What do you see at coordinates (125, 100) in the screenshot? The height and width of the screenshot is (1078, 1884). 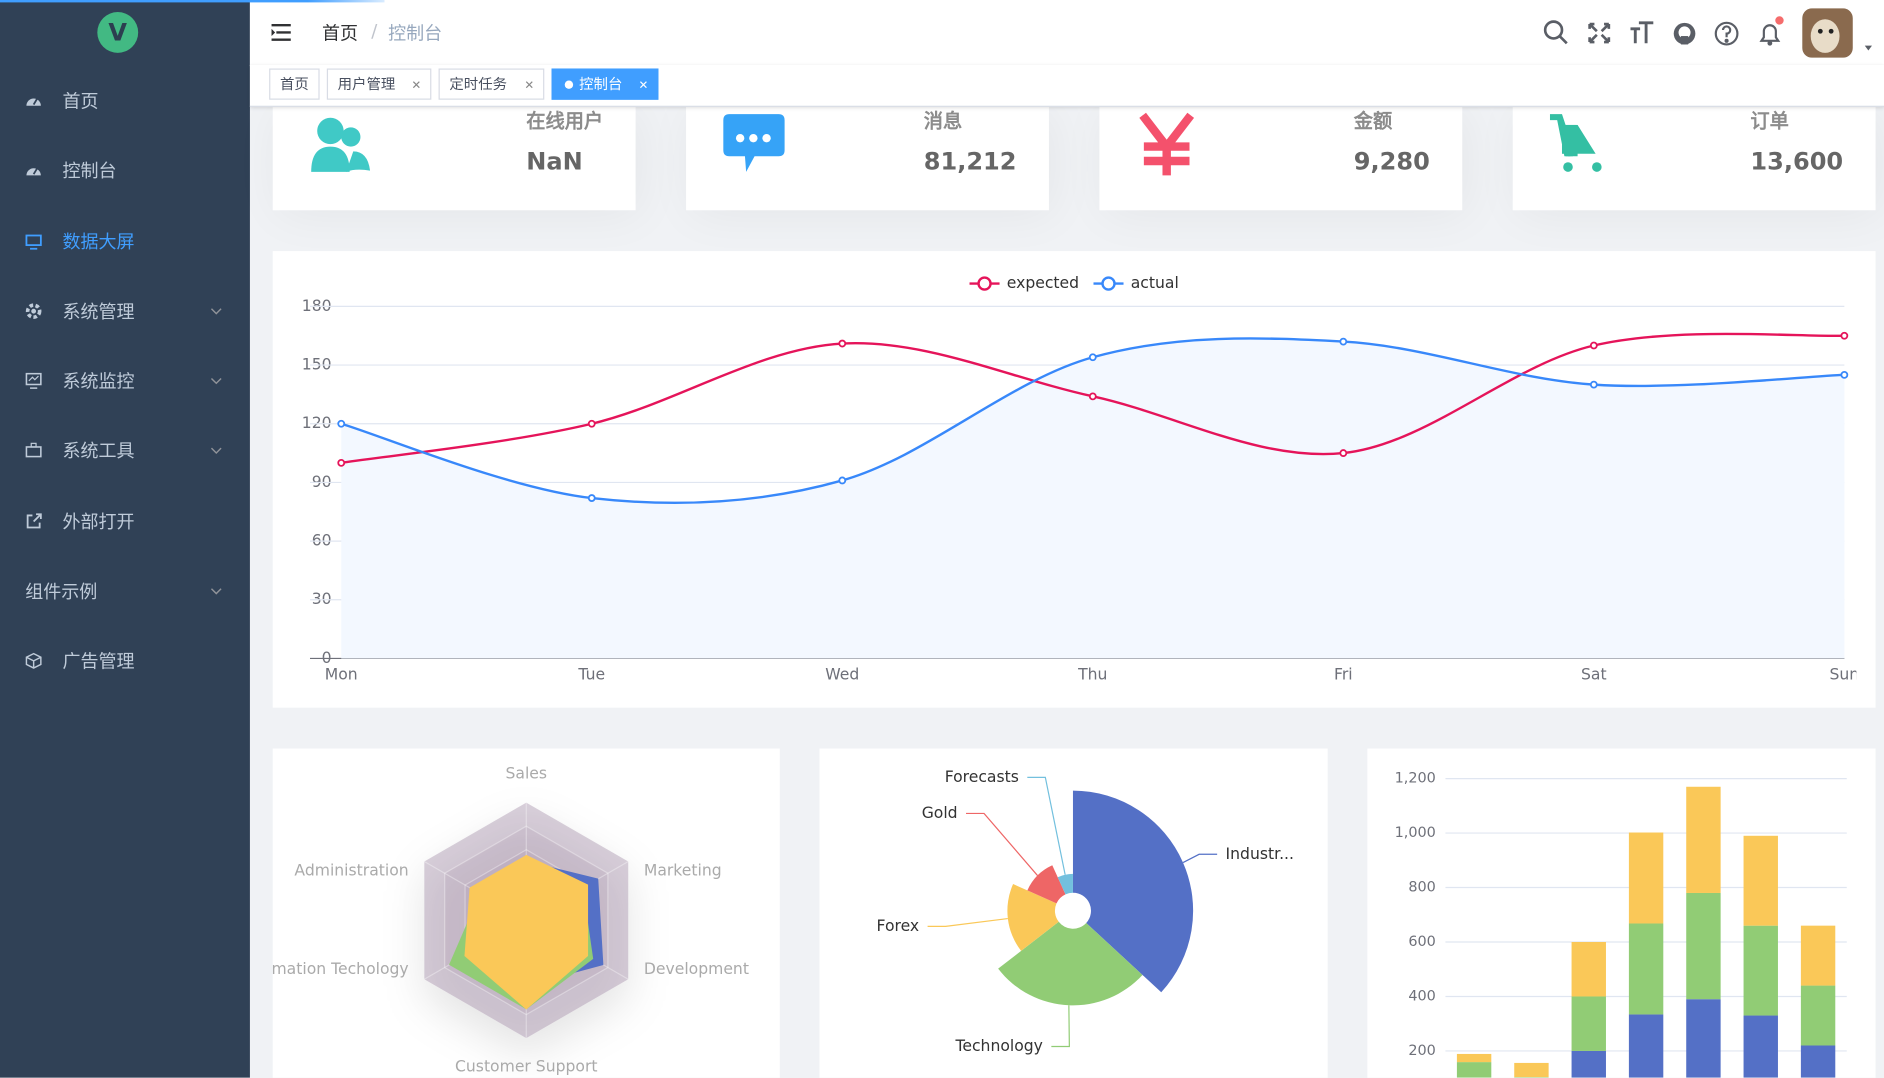 I see `menu-item: 首页` at bounding box center [125, 100].